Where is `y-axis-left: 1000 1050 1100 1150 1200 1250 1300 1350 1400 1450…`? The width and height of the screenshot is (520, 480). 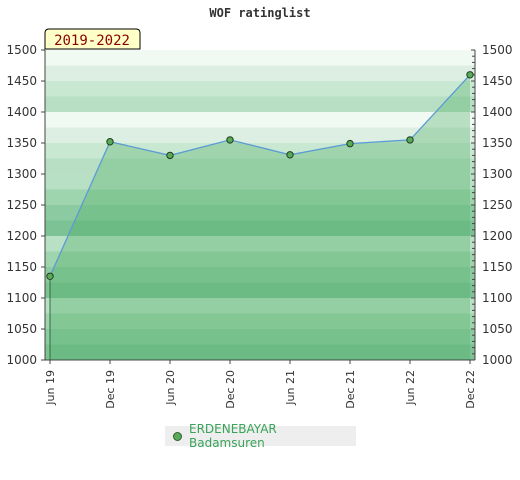 y-axis-left: 1000 1050 1100 1150 1200 1250 1300 1350 1400 1450… is located at coordinates (26, 205).